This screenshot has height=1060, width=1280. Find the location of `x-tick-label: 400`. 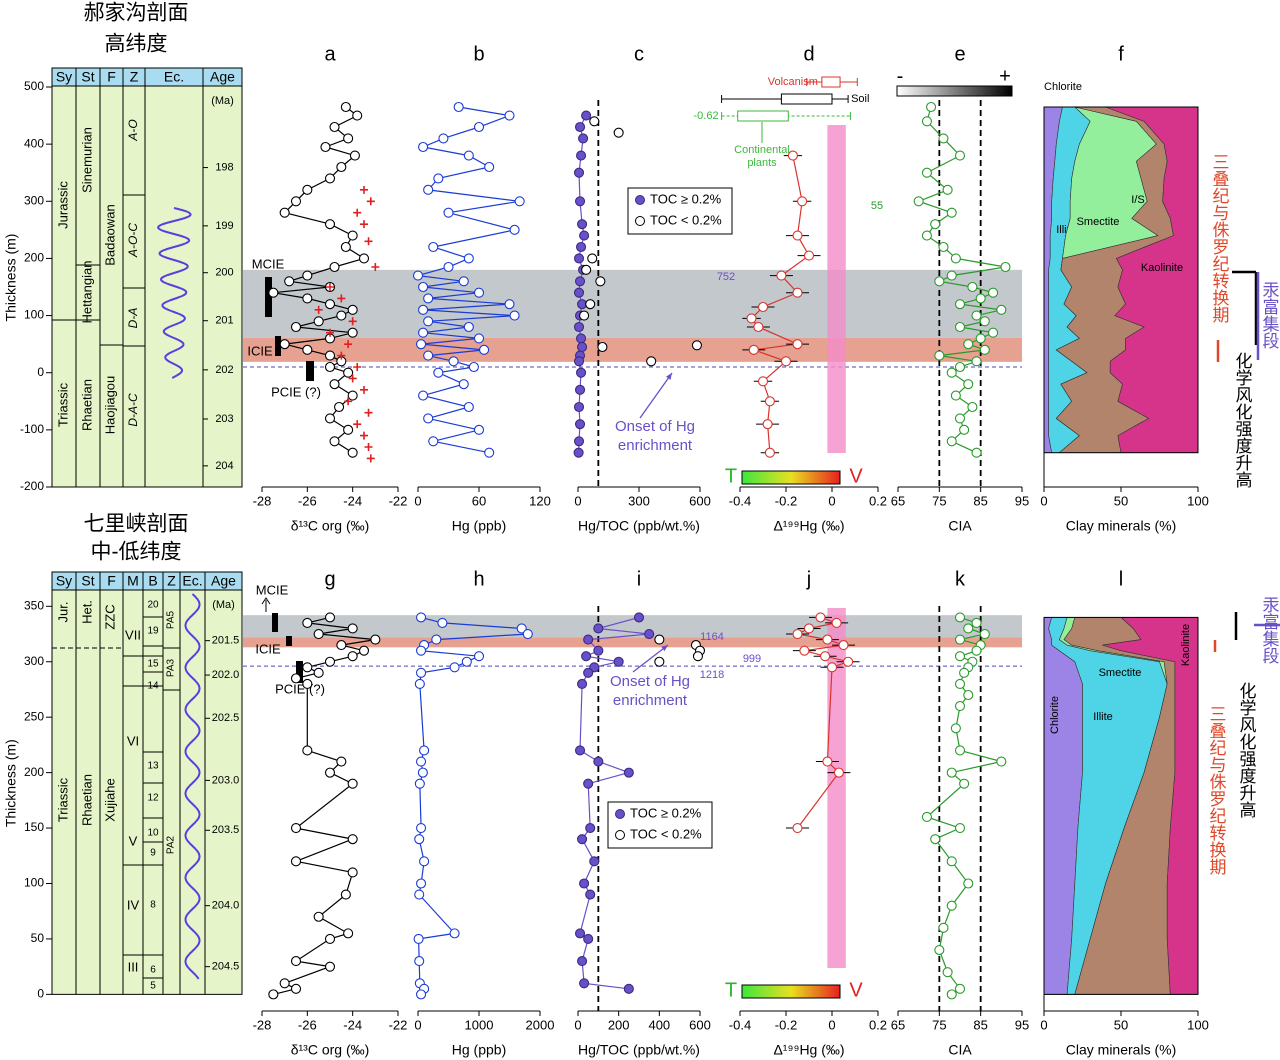

x-tick-label: 400 is located at coordinates (659, 1024).